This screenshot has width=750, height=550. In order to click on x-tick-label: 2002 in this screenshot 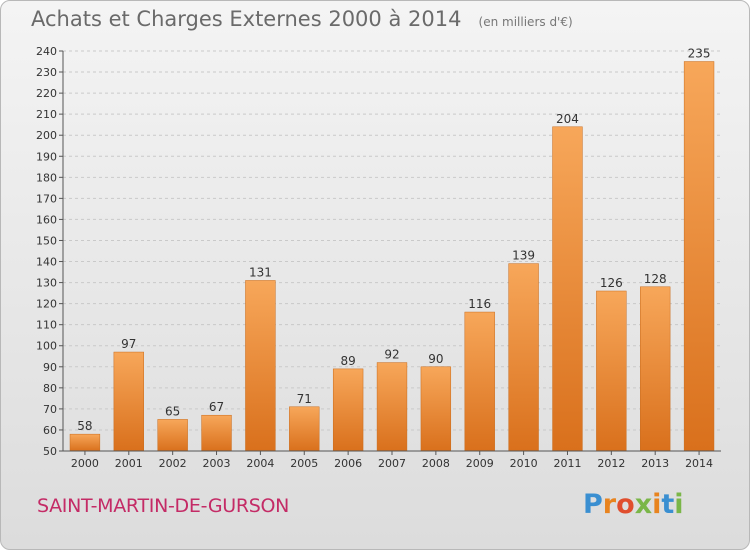, I will do `click(173, 463)`.